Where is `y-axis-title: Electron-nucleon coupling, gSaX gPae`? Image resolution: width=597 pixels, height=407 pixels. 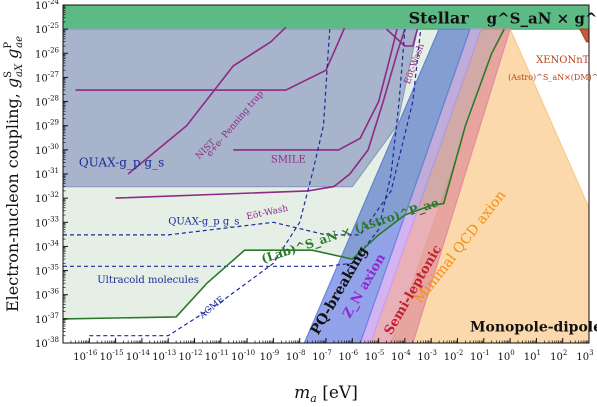
y-axis-title: Electron-nucleon coupling, gSaX gPae is located at coordinates (14, 174).